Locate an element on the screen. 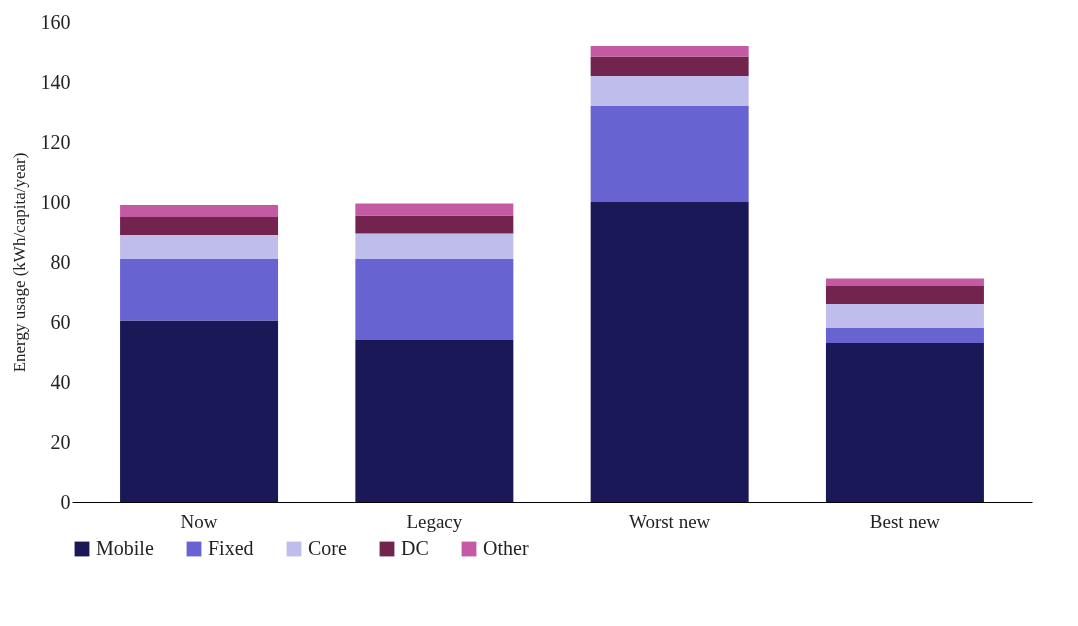  legend-label: Fixed is located at coordinates (231, 548).